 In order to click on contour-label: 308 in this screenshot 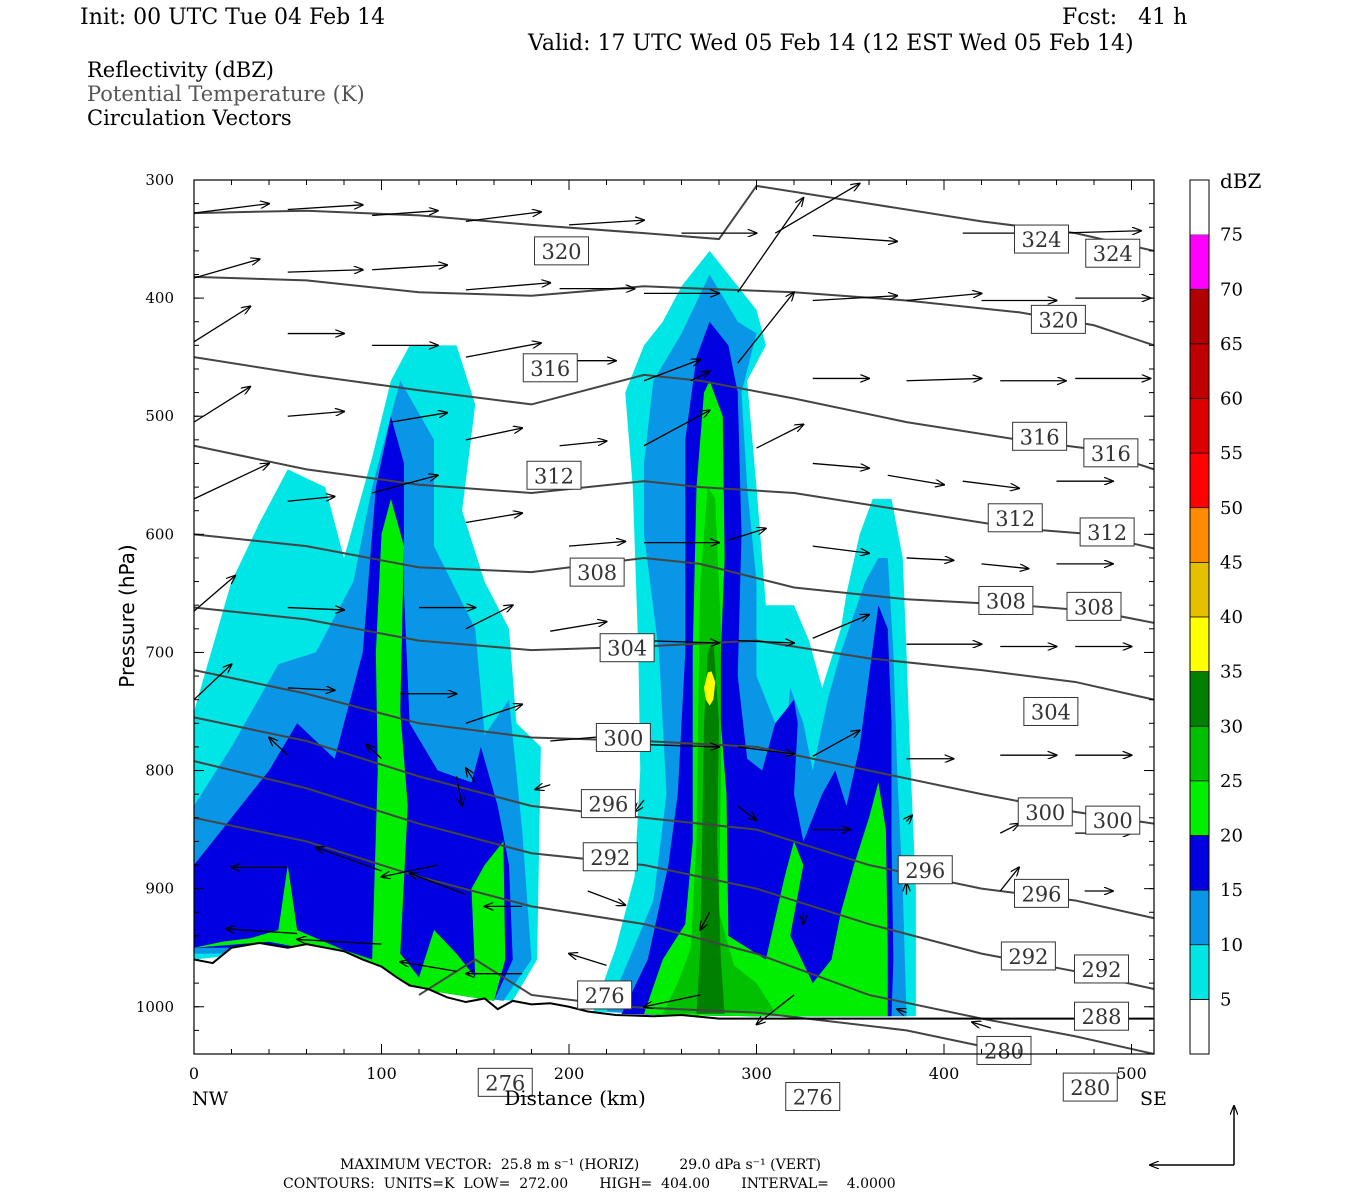, I will do `click(1094, 607)`.